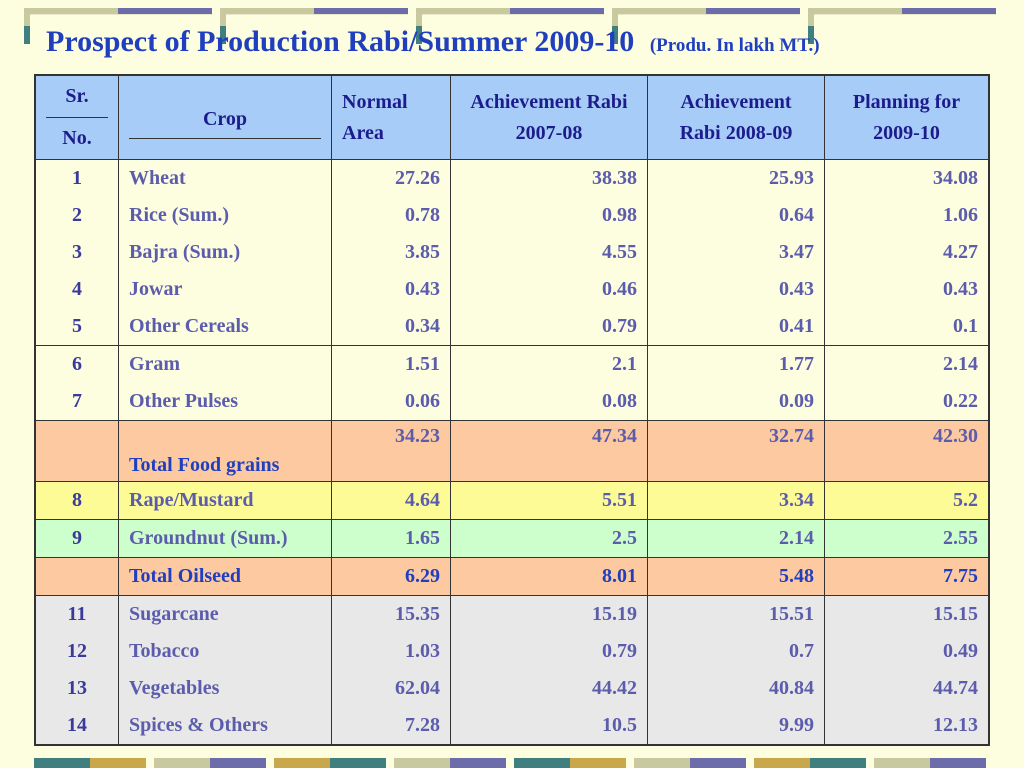 This screenshot has height=768, width=1024. Describe the element at coordinates (549, 451) in the screenshot. I see `achievement-2007-08-cell: 47.34` at that location.